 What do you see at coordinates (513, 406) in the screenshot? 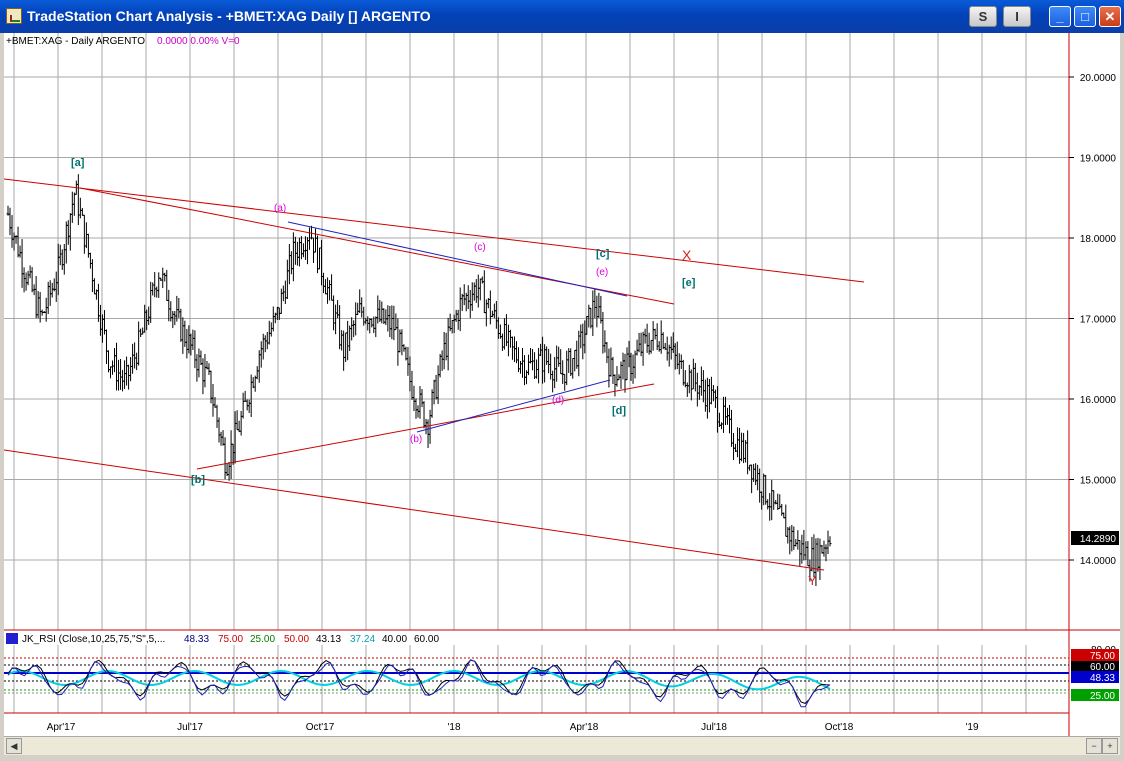
I see `triangle-lower-line` at bounding box center [513, 406].